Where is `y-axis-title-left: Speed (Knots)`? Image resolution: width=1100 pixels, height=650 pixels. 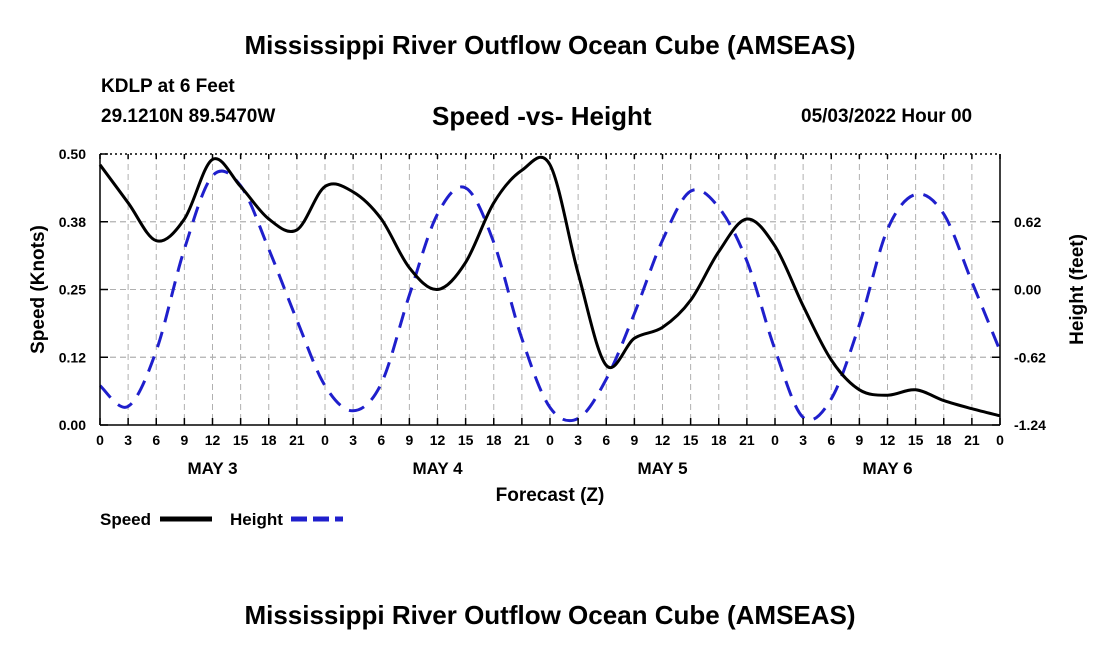
y-axis-title-left: Speed (Knots) is located at coordinates (38, 289).